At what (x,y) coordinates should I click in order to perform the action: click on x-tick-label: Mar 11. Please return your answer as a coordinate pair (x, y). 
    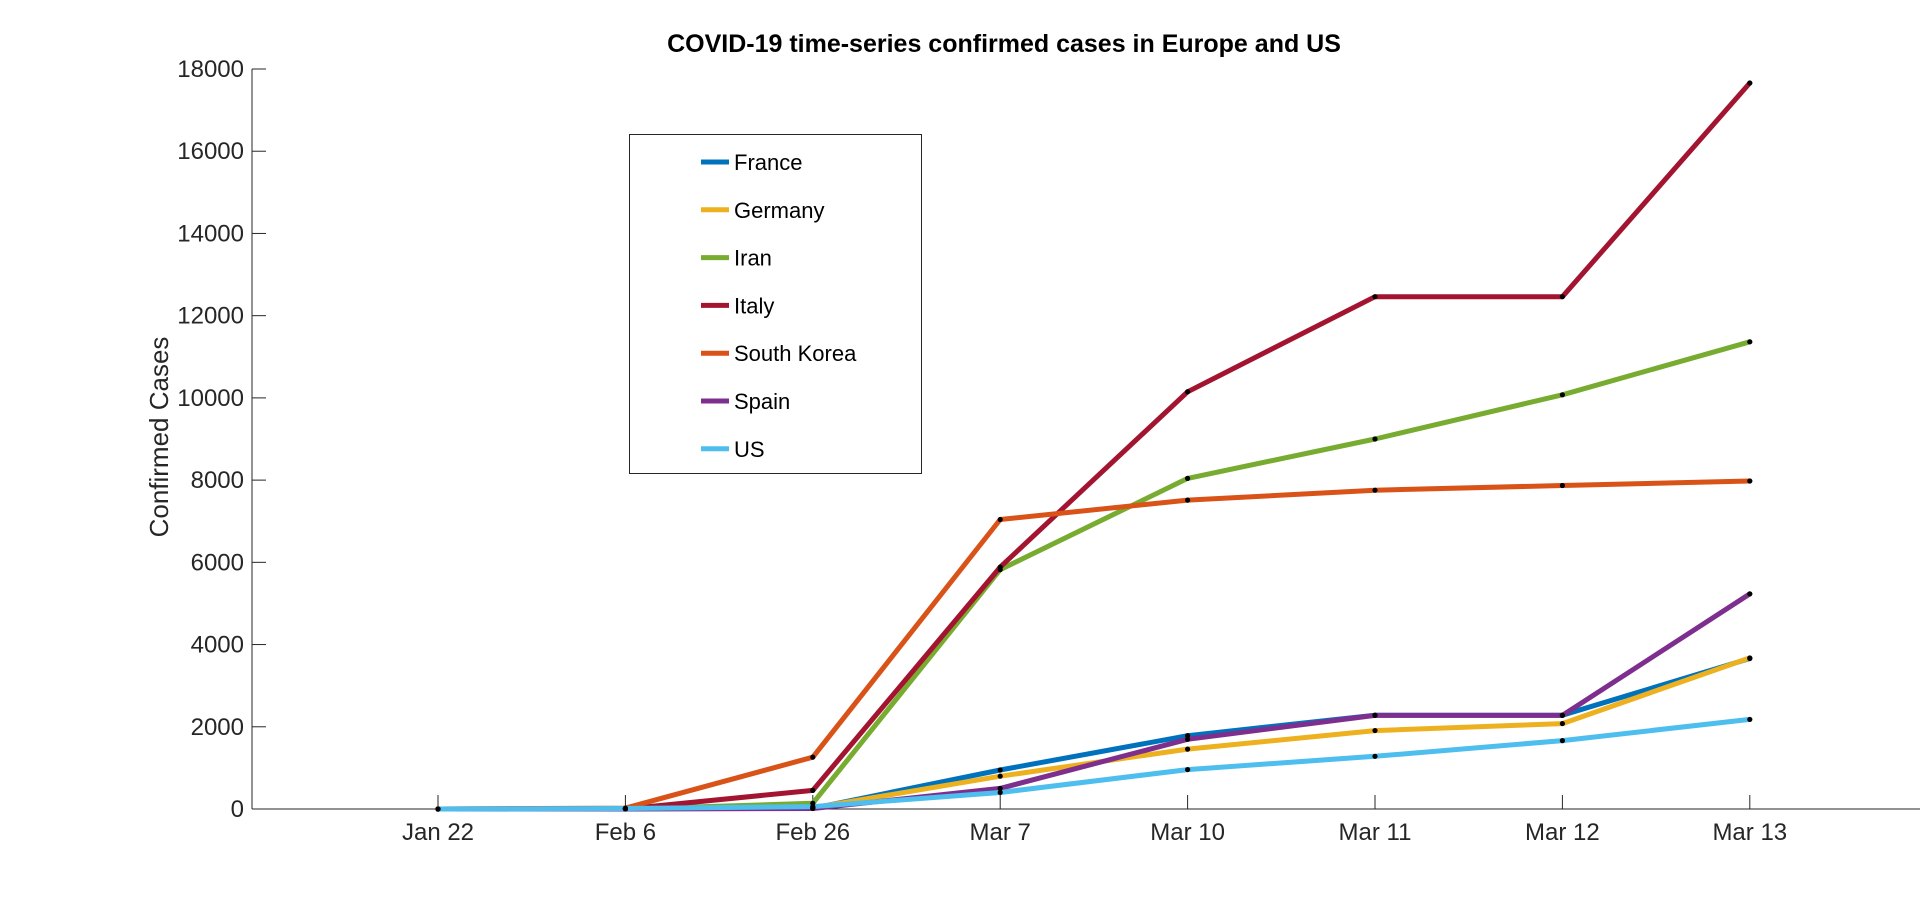
    Looking at the image, I should click on (1375, 832).